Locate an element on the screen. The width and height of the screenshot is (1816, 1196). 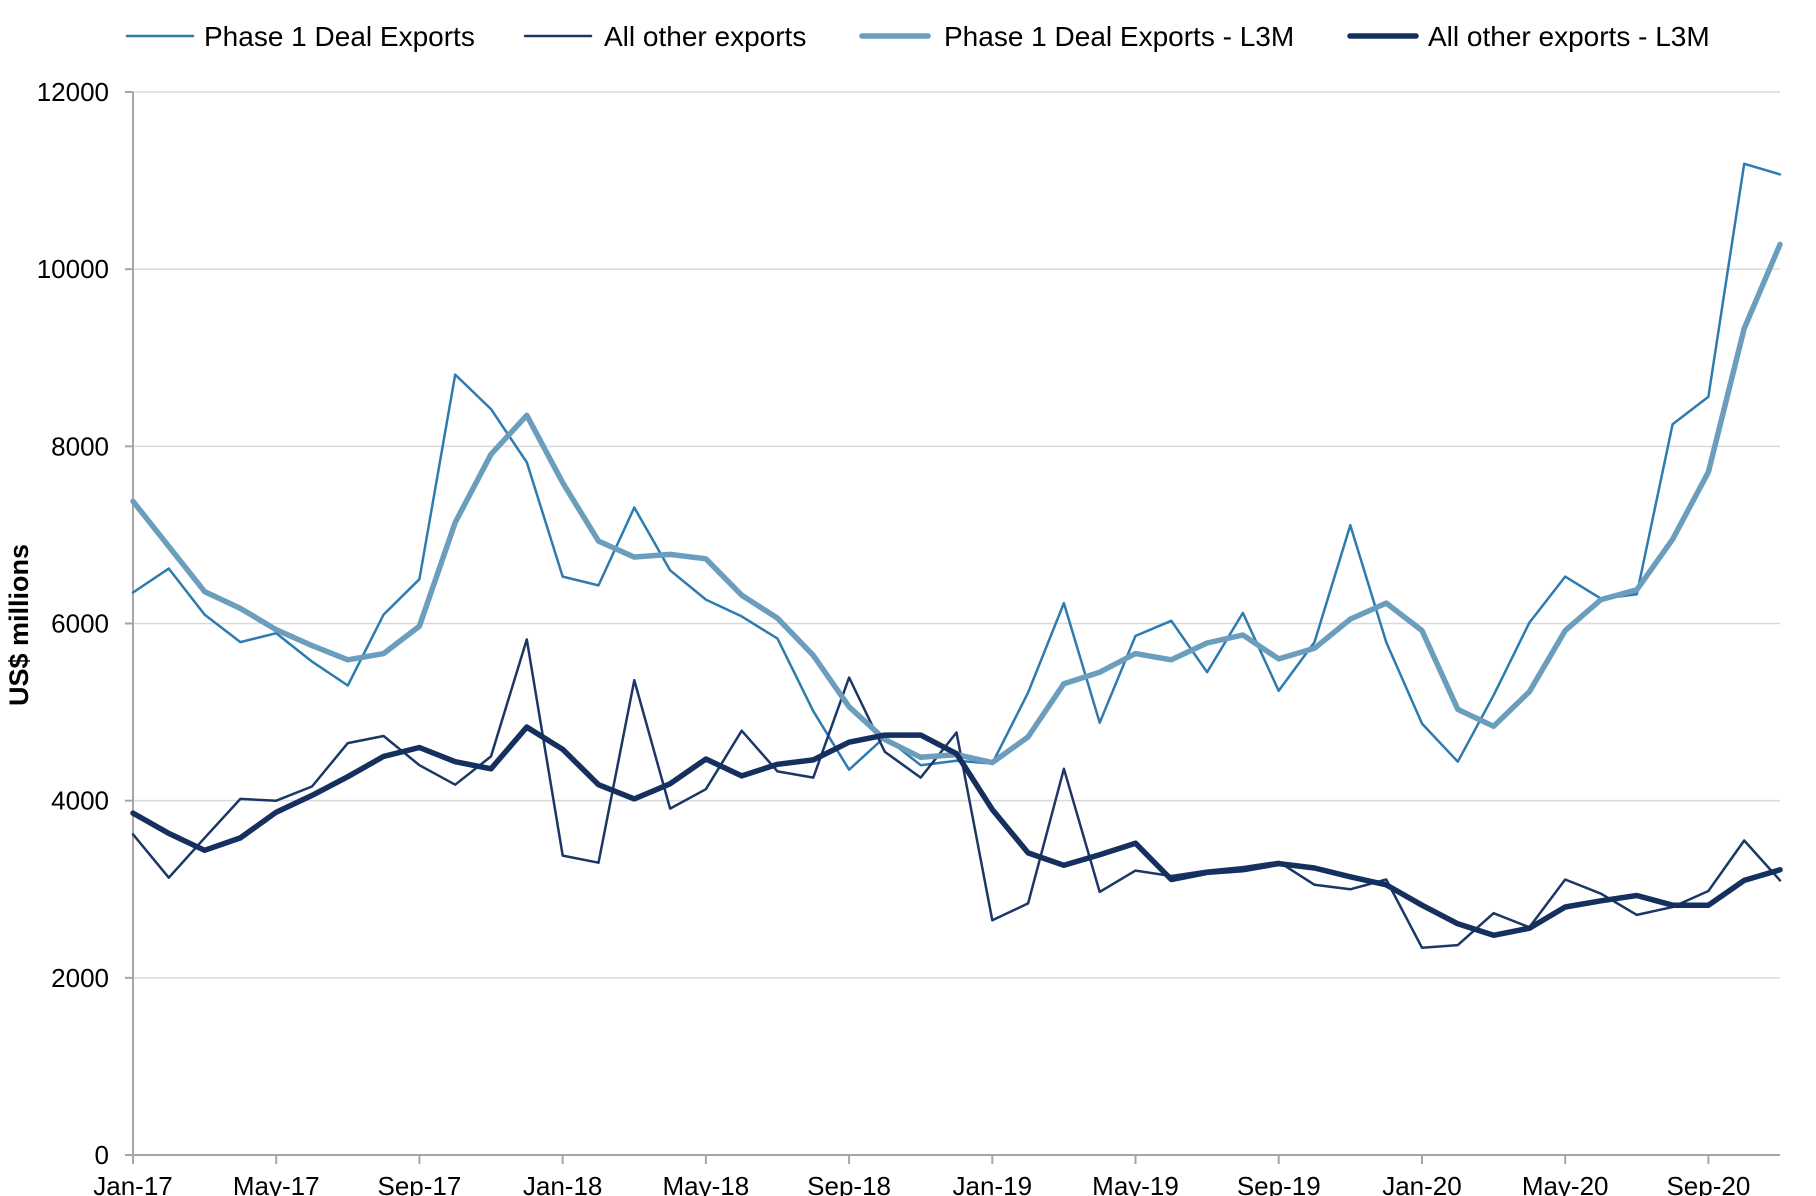
x-tick-label: Jan-18 is located at coordinates (563, 1183).